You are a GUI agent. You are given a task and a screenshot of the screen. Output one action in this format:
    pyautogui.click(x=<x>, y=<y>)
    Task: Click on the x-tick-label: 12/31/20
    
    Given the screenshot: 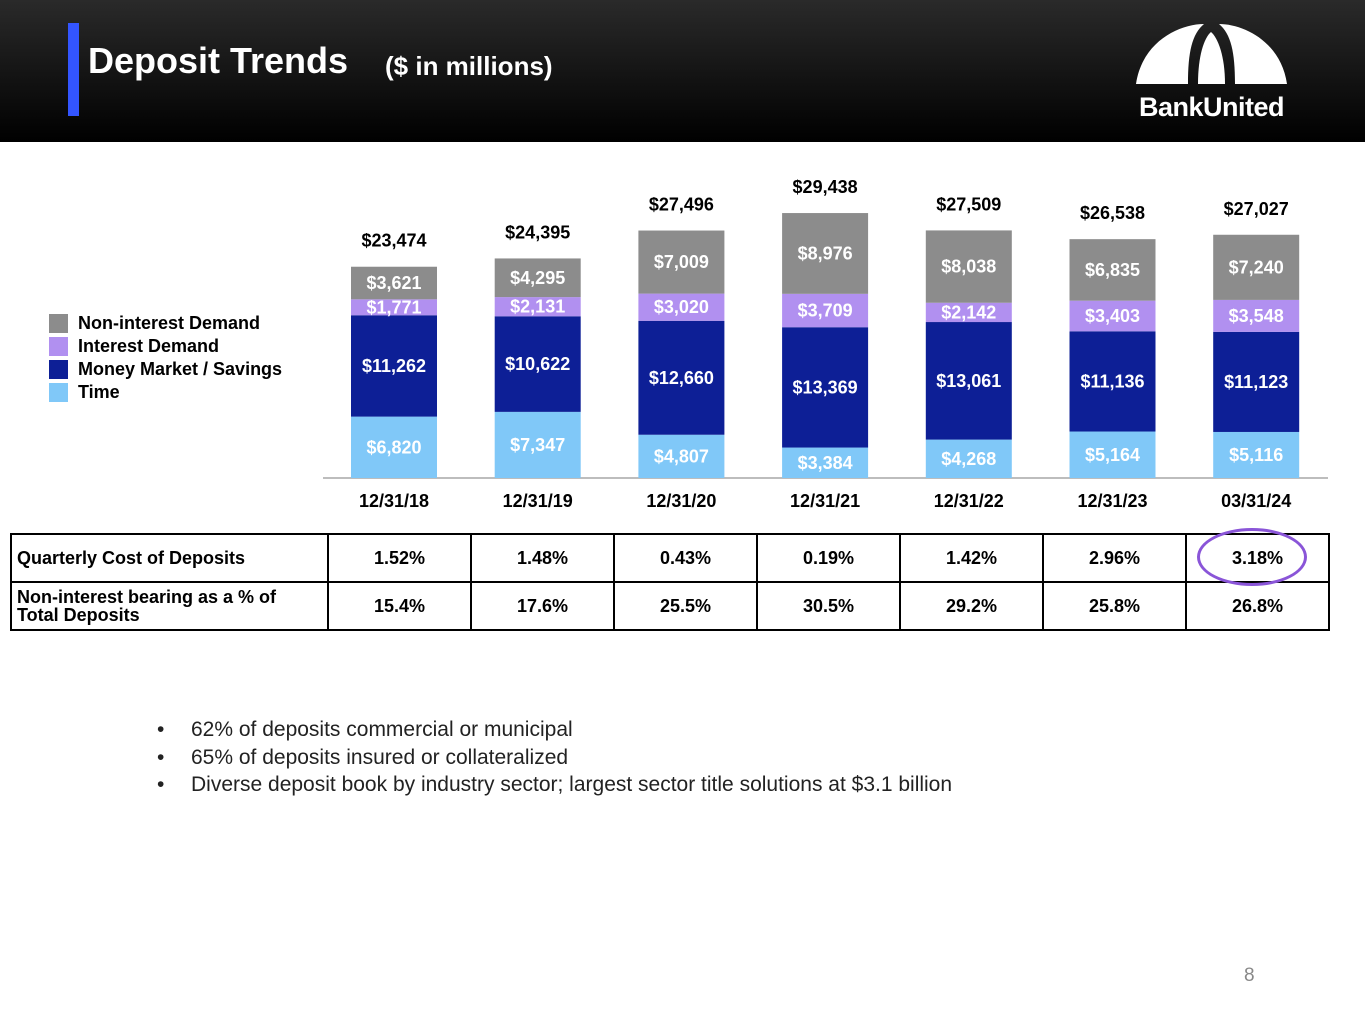 What is the action you would take?
    pyautogui.click(x=681, y=501)
    